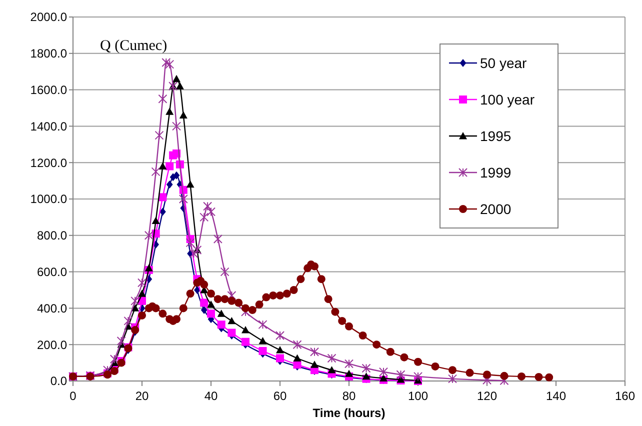 Image resolution: width=642 pixels, height=426 pixels. I want to click on y-tick-label: 2000.0, so click(49, 17).